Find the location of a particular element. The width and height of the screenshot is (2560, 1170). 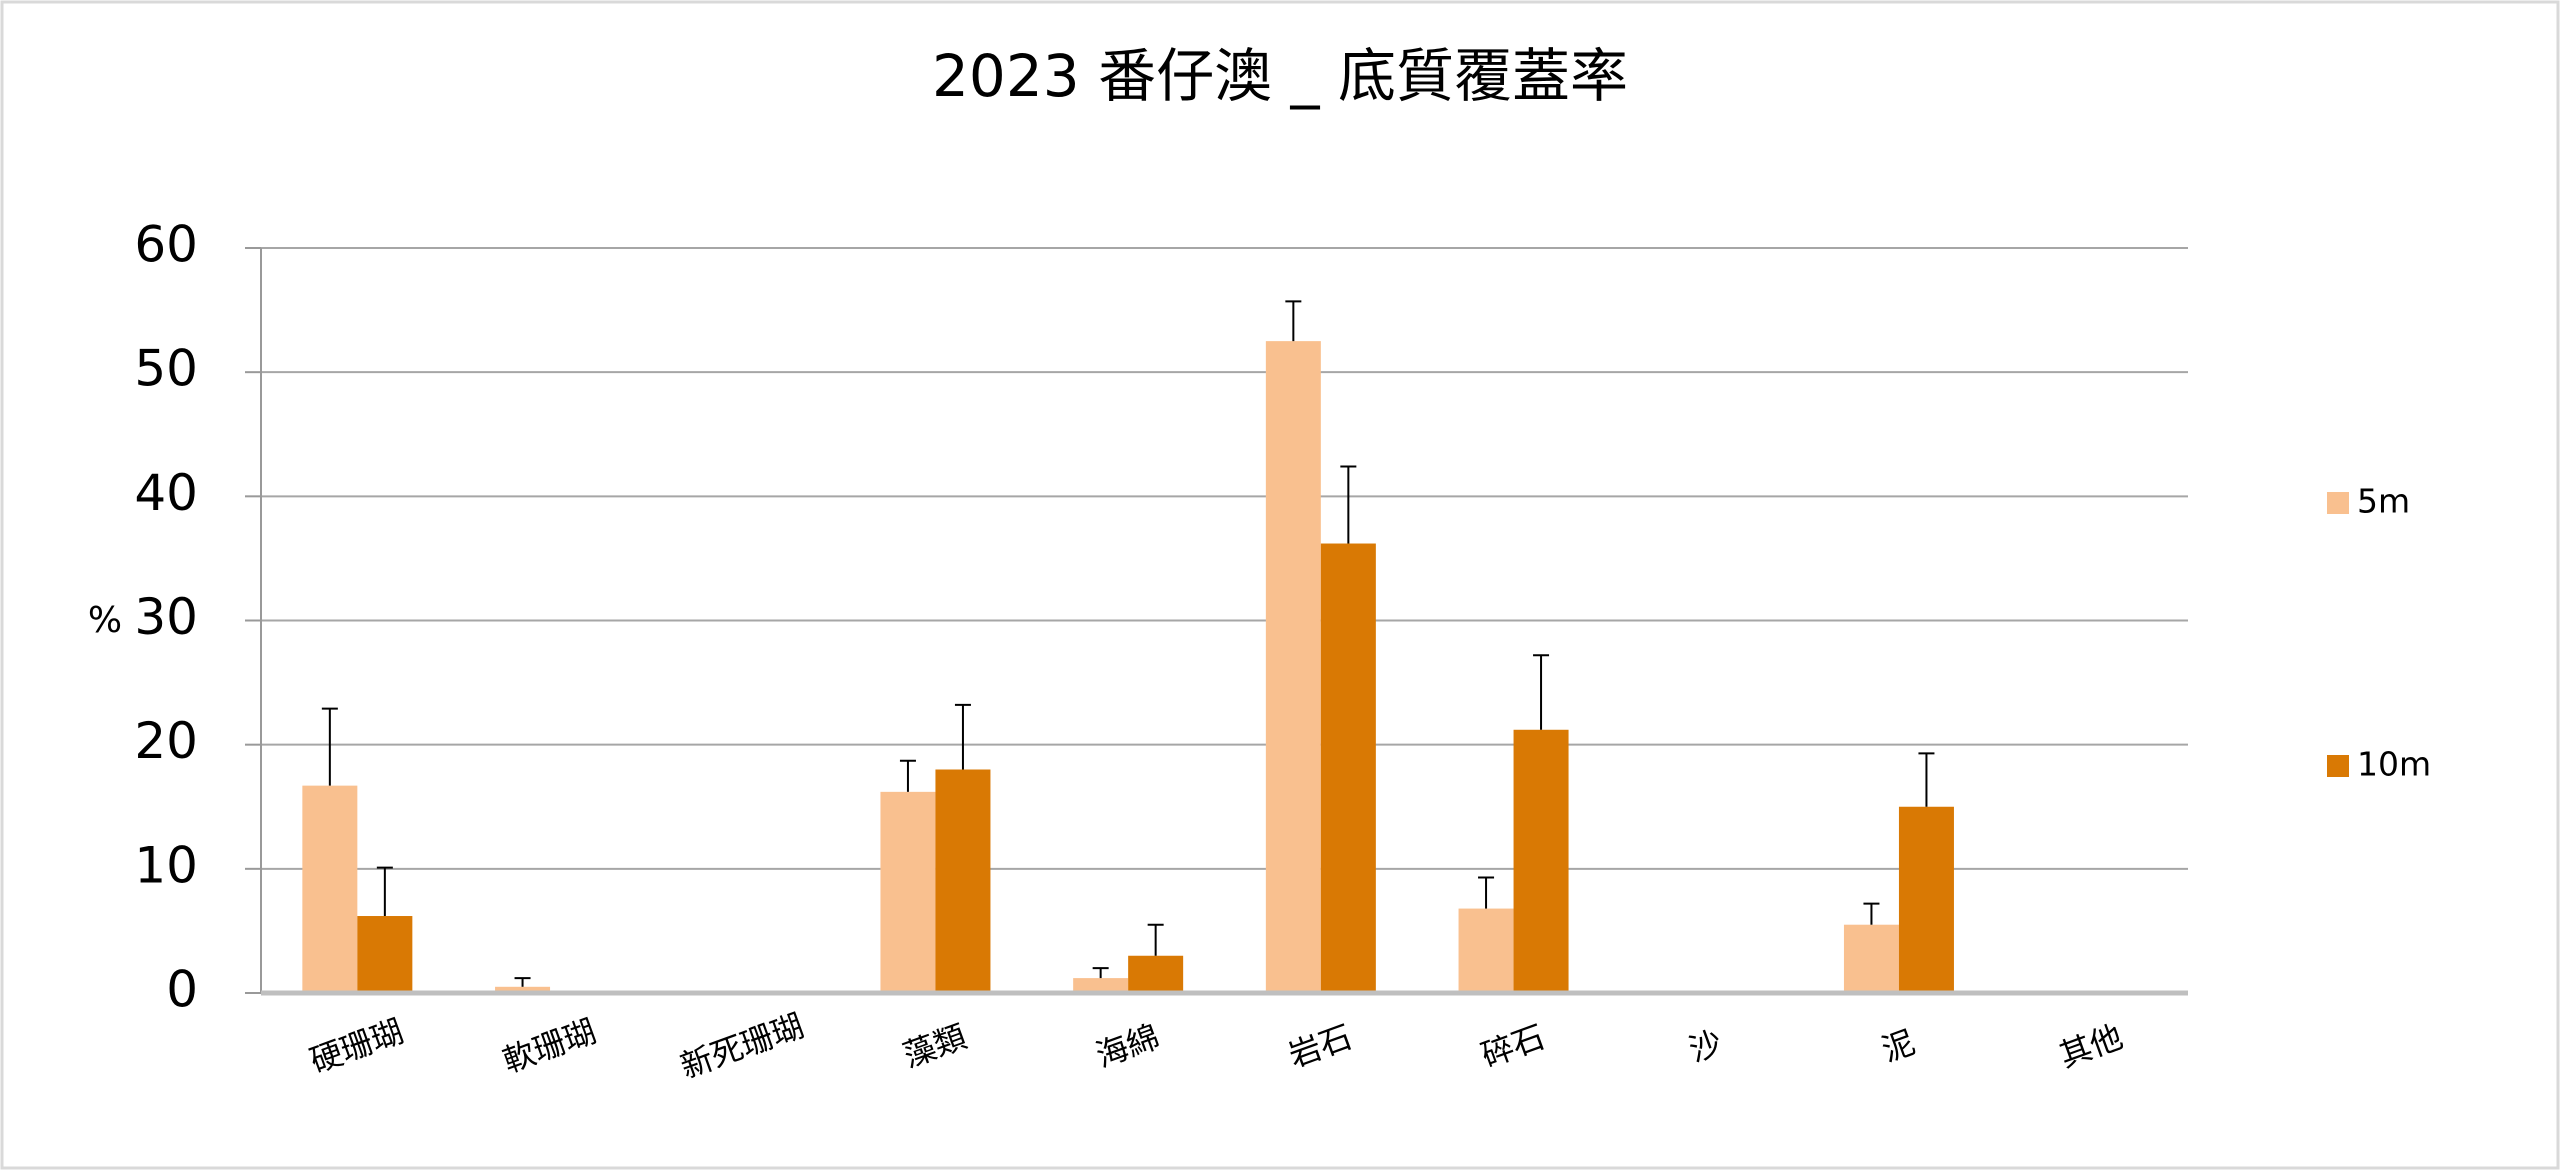

legend-label: 5m is located at coordinates (2383, 501).